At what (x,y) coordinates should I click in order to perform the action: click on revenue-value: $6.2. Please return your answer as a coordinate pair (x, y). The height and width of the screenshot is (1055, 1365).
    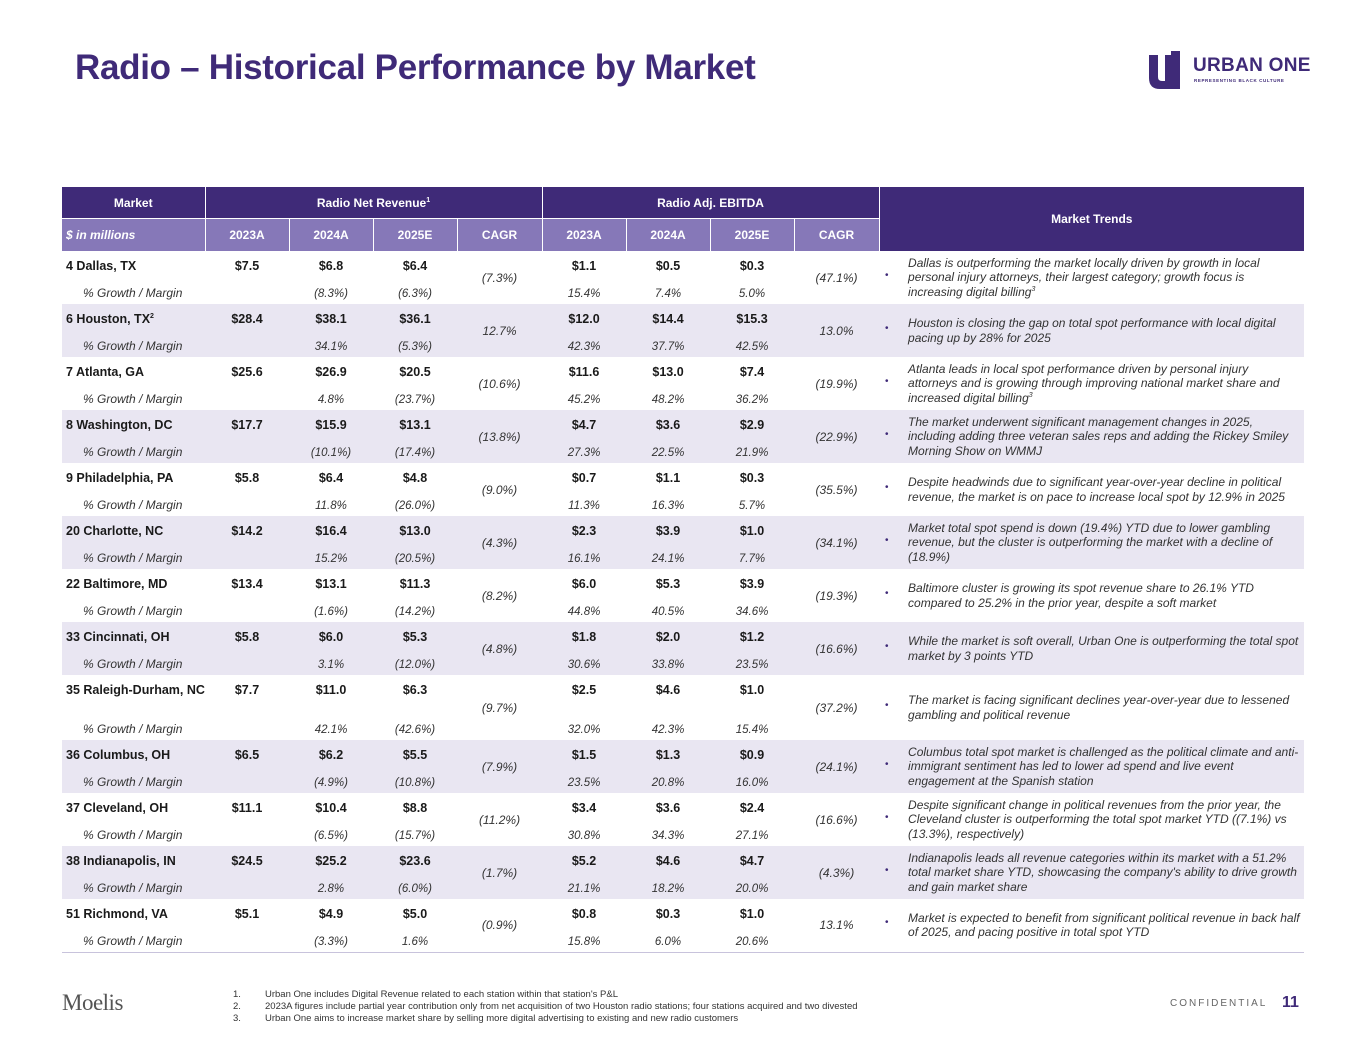
    Looking at the image, I should click on (331, 755).